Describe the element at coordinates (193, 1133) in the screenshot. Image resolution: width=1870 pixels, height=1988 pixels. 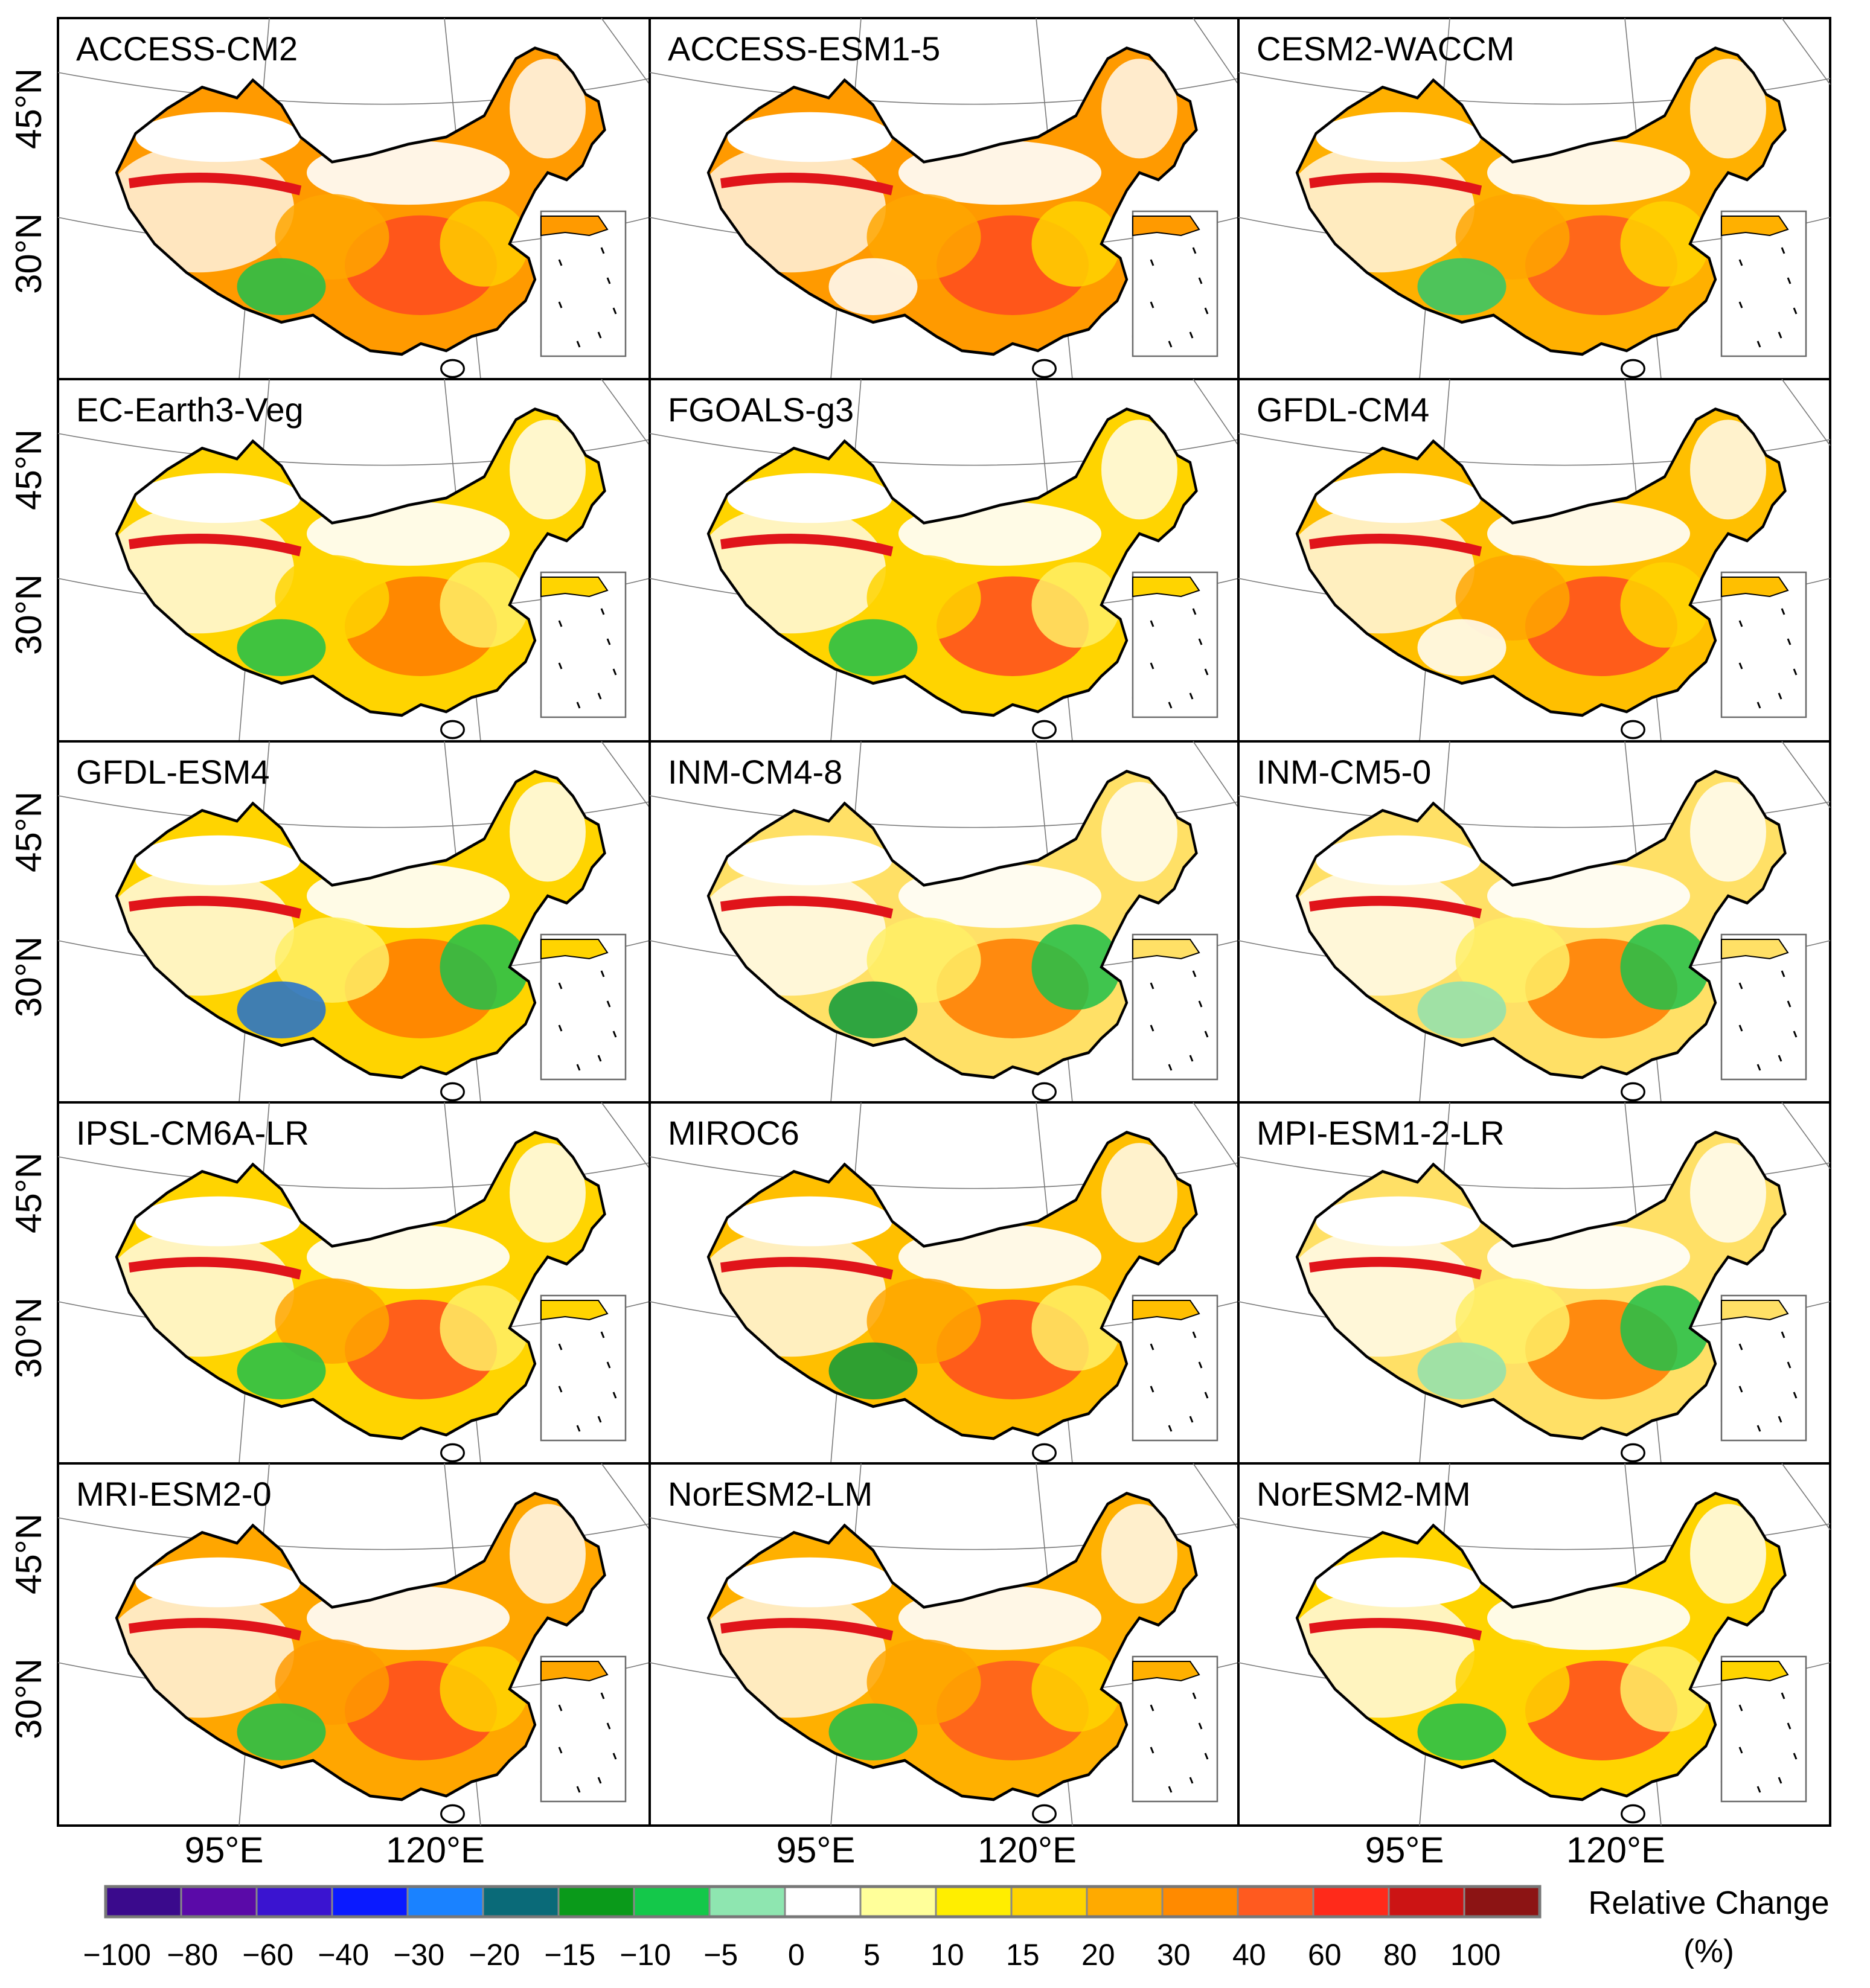
I see `panel-title: IPSL-CM6A-LR` at that location.